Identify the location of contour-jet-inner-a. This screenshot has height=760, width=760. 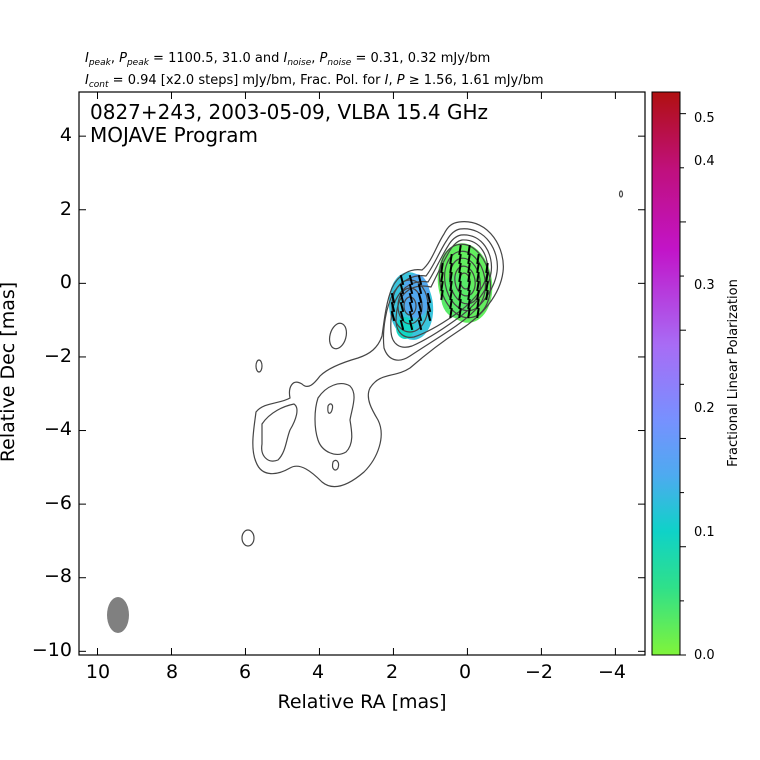
(334, 419).